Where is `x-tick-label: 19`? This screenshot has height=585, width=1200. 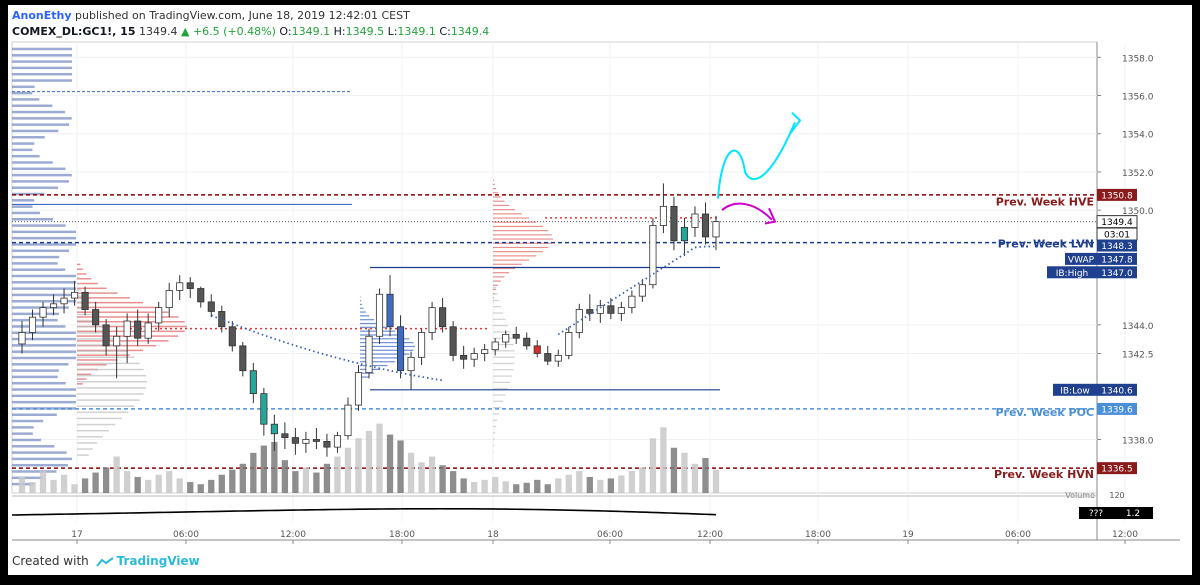 x-tick-label: 19 is located at coordinates (908, 535).